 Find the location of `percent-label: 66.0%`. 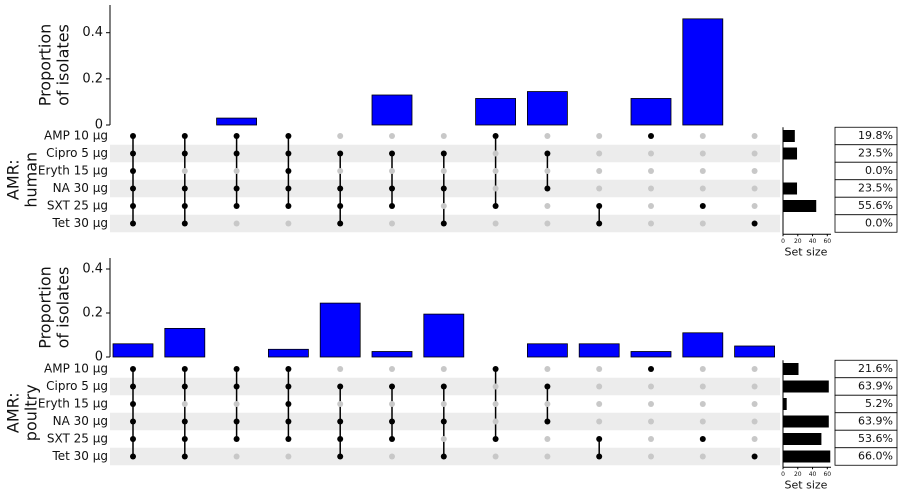

percent-label: 66.0% is located at coordinates (875, 456).